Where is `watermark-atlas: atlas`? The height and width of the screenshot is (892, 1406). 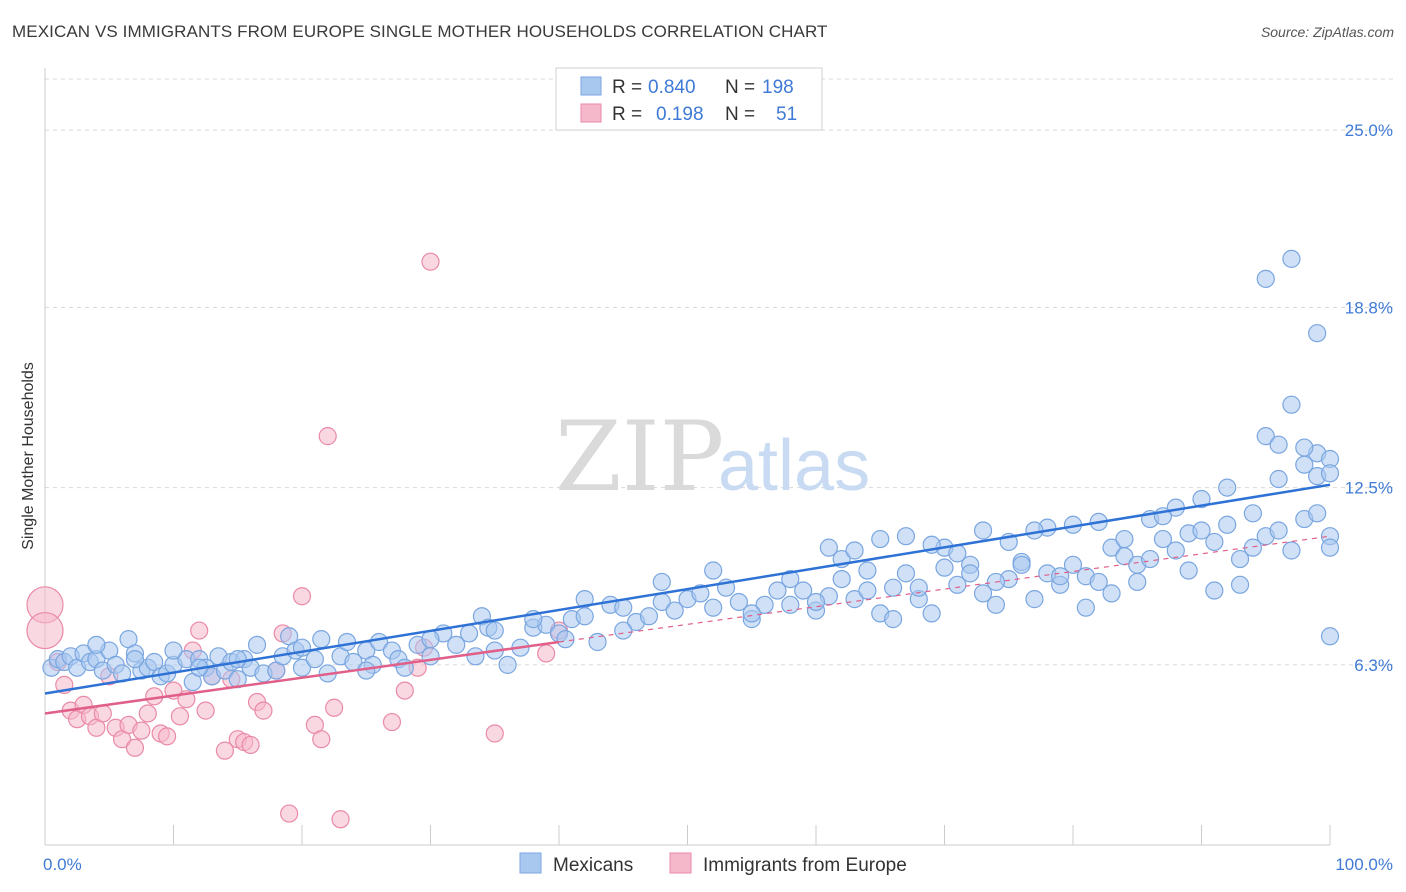 watermark-atlas: atlas is located at coordinates (794, 466).